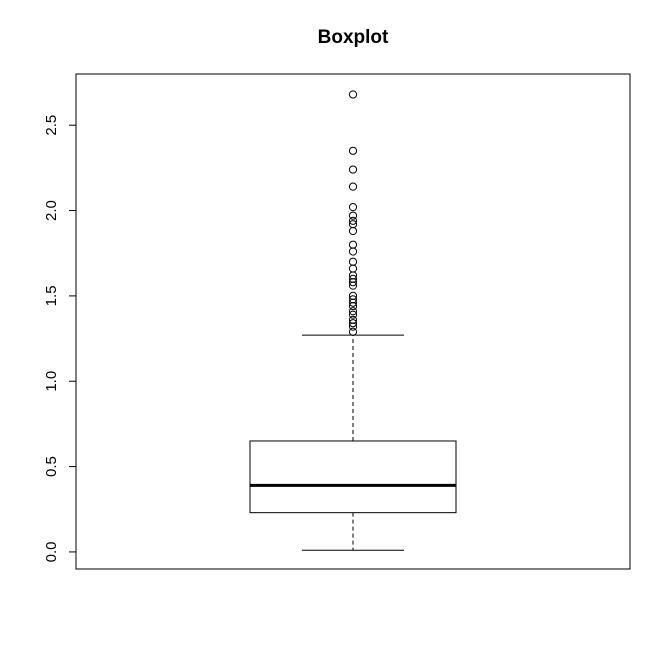 This screenshot has width=660, height=658. Describe the element at coordinates (60, 339) in the screenshot. I see `y-axis: 0.0 0.5 1.0 1.5 2.0 2.5` at that location.